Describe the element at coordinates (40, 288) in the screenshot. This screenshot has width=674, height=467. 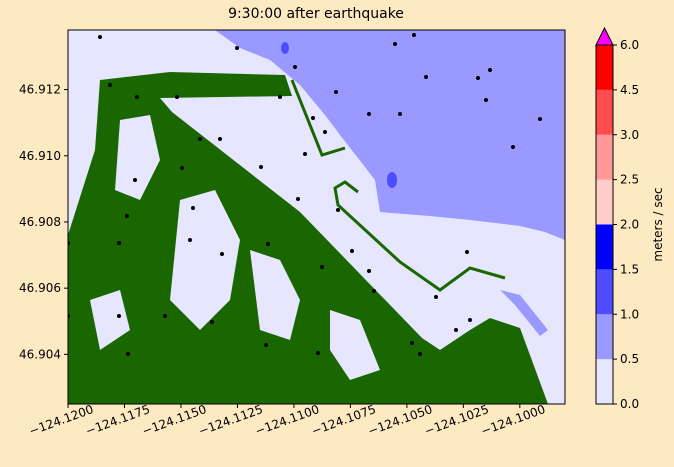
I see `y-tick-label: 46.906` at that location.